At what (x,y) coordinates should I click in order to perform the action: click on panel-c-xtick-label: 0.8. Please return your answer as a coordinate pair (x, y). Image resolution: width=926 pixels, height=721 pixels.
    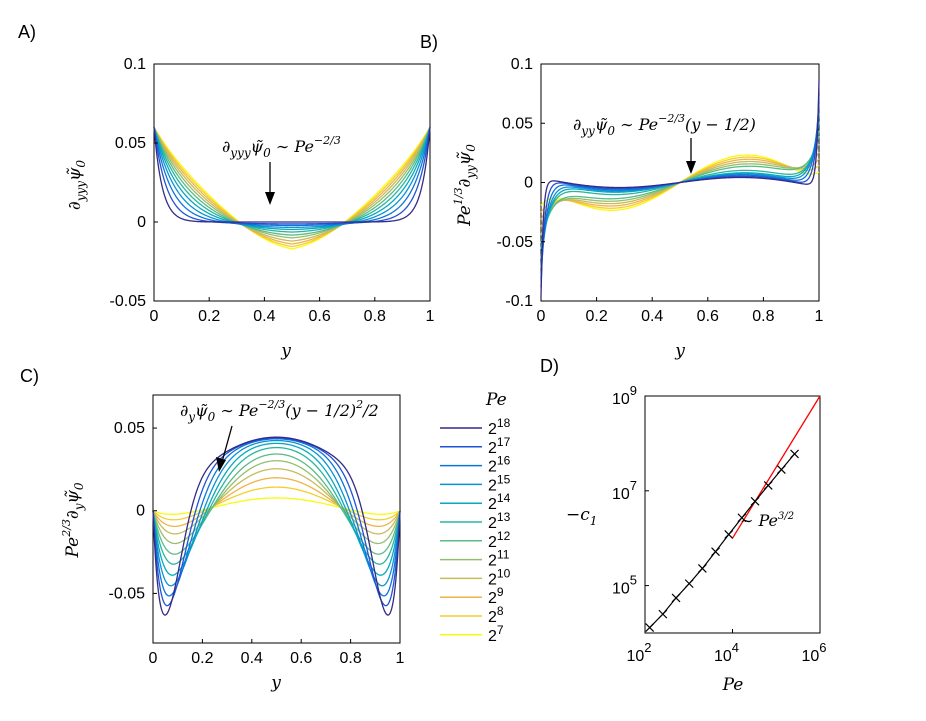
    Looking at the image, I should click on (350, 658).